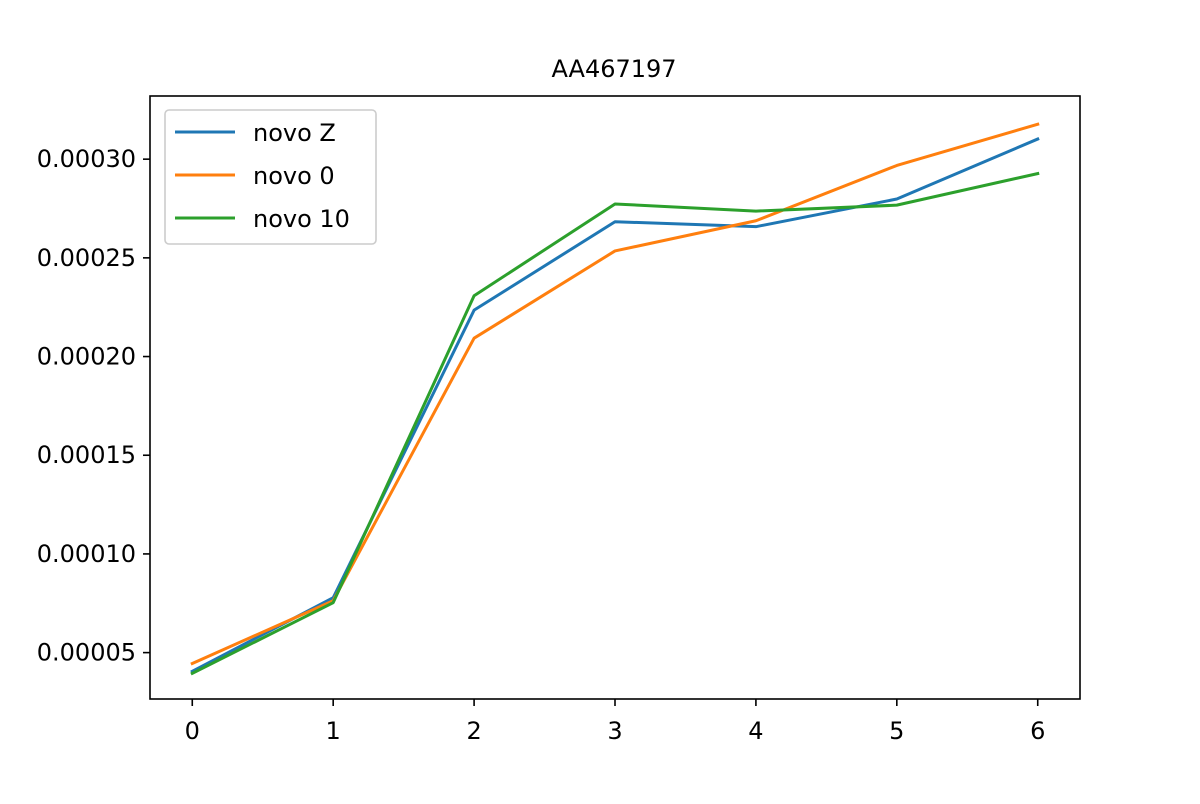 The height and width of the screenshot is (804, 1200). I want to click on y-tick-label: 0.00020, so click(86, 357).